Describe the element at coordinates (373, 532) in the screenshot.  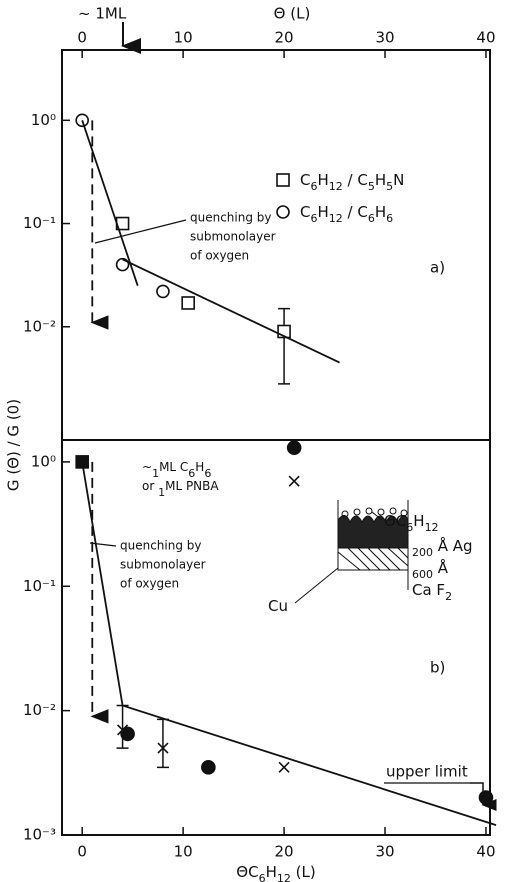
I see `ag-layer` at that location.